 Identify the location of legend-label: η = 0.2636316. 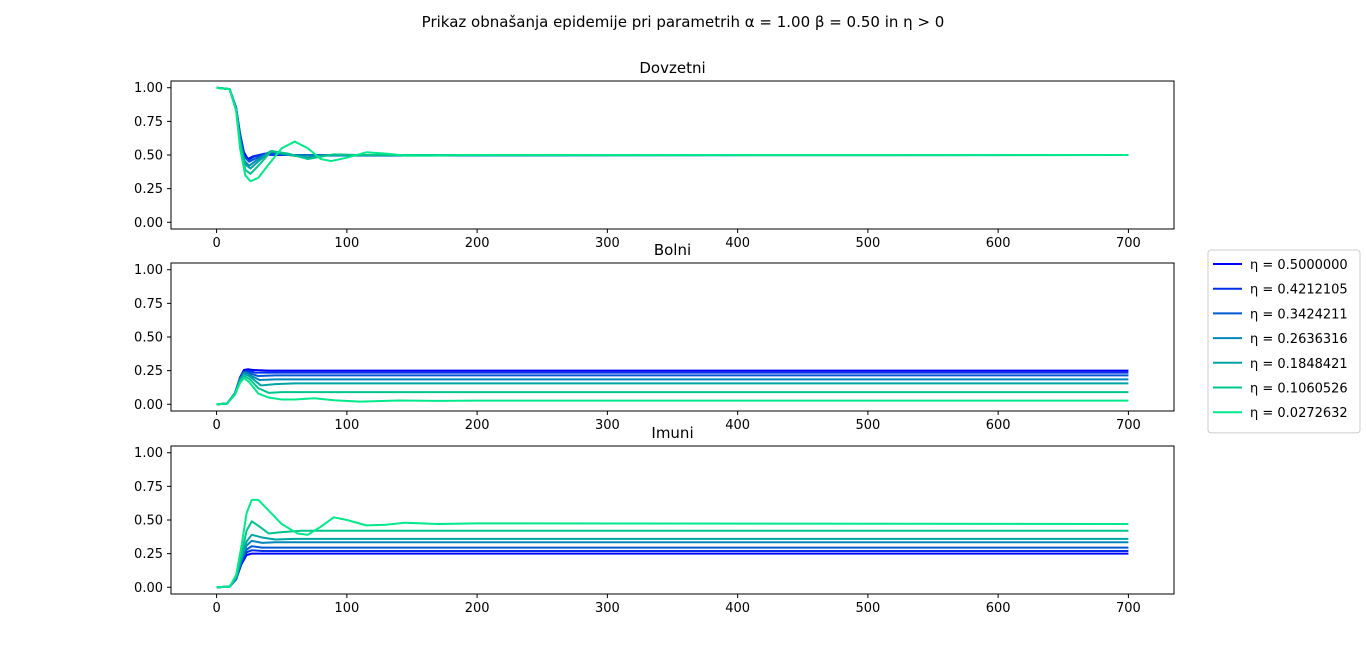
(1299, 339).